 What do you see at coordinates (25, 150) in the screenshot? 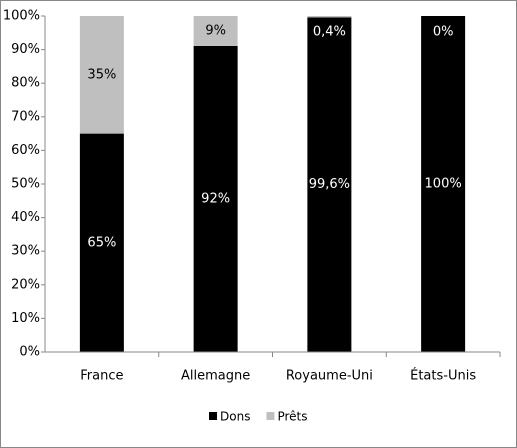
I see `y-tick-label: 60%` at bounding box center [25, 150].